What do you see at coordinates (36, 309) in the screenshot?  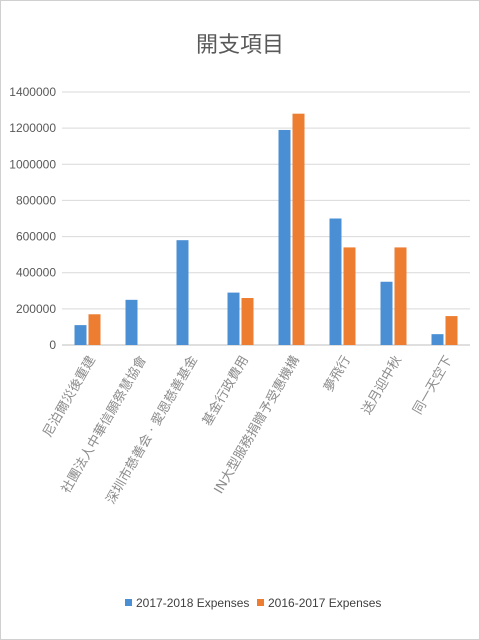 I see `y-tick-label: 200000` at bounding box center [36, 309].